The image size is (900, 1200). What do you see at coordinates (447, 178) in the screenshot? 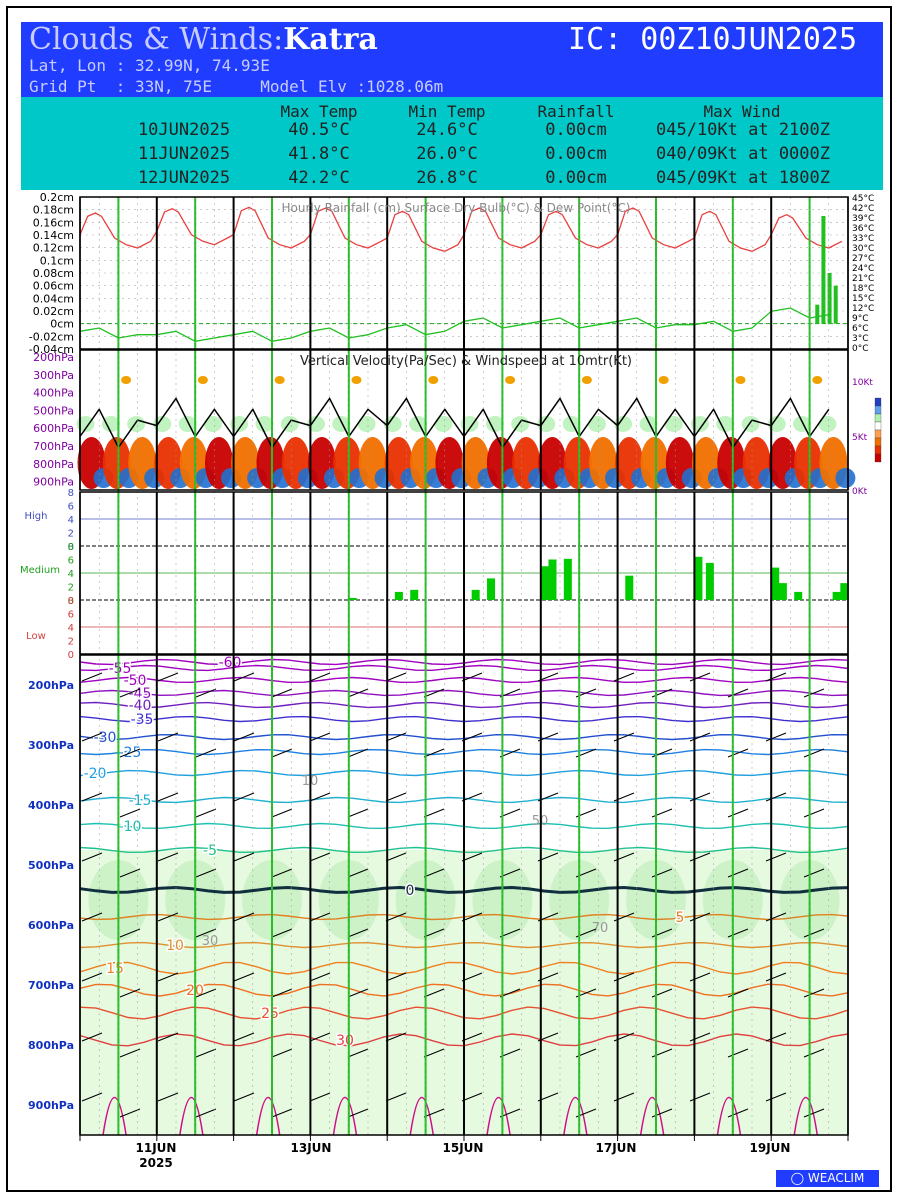
I see `row-min: 26.8°C` at bounding box center [447, 178].